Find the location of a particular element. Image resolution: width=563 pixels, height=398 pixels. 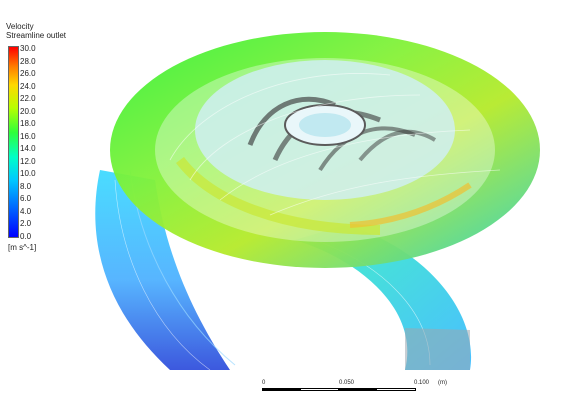

legend-tick: 2.0 is located at coordinates (26, 223).